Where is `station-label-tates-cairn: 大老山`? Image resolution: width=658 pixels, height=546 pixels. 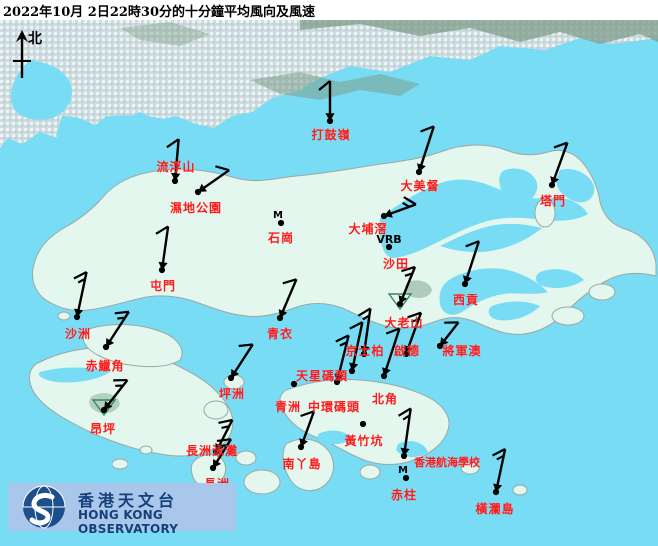
station-label-tates-cairn: 大老山 is located at coordinates (404, 323).